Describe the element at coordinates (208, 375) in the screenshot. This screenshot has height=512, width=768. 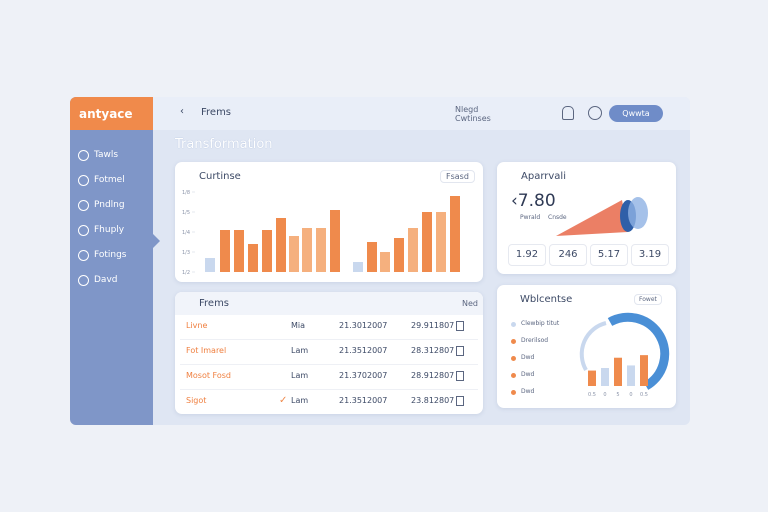
I see `cell: Mosot Fosd` at that location.